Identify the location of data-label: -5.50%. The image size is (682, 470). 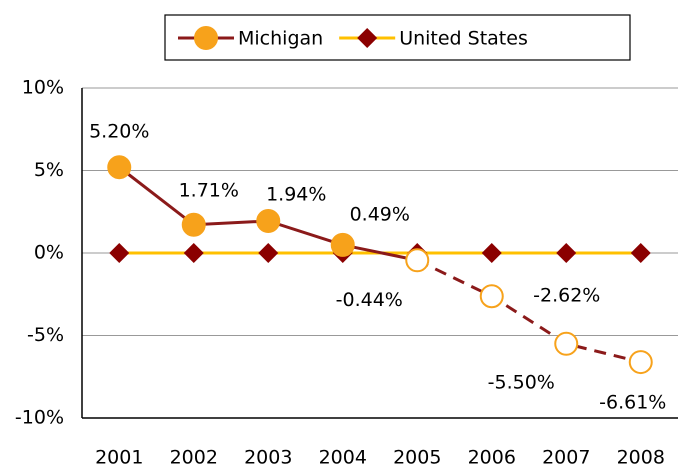
(521, 382).